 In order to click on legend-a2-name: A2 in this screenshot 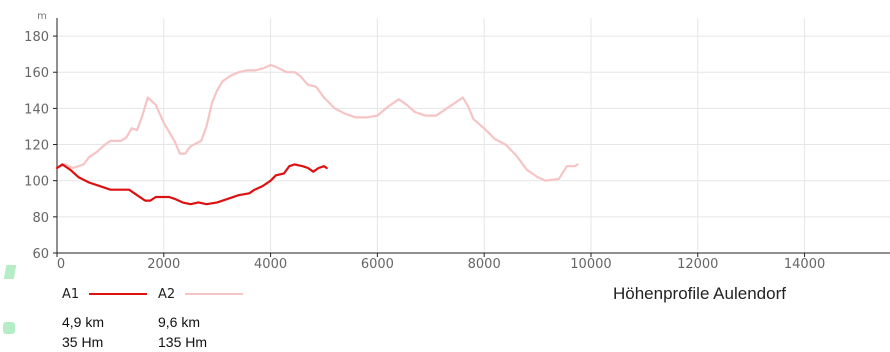, I will do `click(167, 294)`.